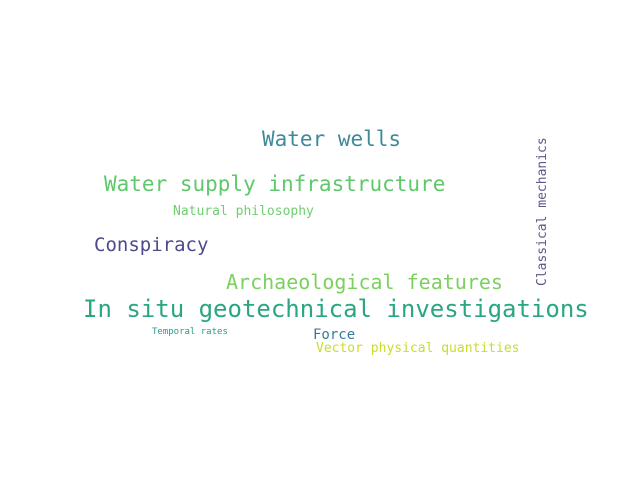 This screenshot has width=640, height=480. What do you see at coordinates (364, 282) in the screenshot?
I see `word-archaeological-features: Archaeological features` at bounding box center [364, 282].